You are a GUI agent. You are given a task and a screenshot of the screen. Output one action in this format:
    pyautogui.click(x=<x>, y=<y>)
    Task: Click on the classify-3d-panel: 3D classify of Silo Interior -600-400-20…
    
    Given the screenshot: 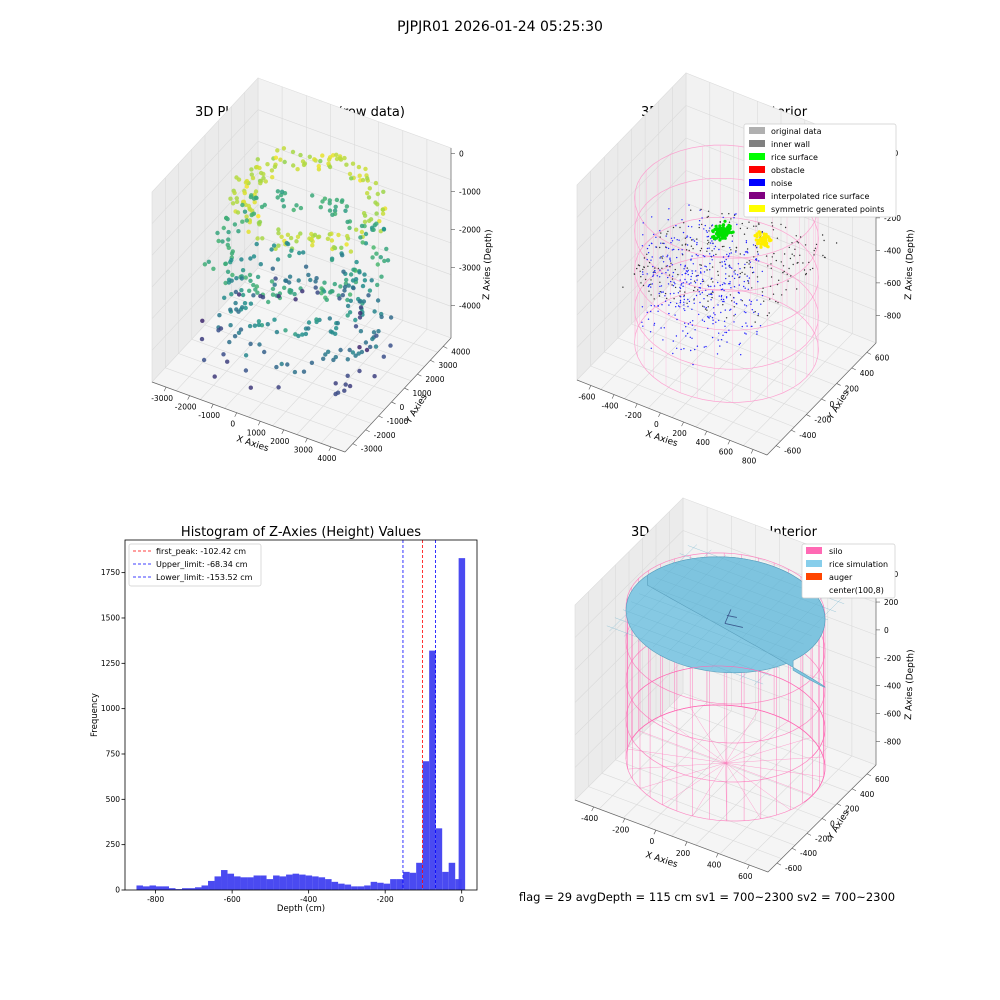 What is the action you would take?
    pyautogui.click(x=746, y=269)
    